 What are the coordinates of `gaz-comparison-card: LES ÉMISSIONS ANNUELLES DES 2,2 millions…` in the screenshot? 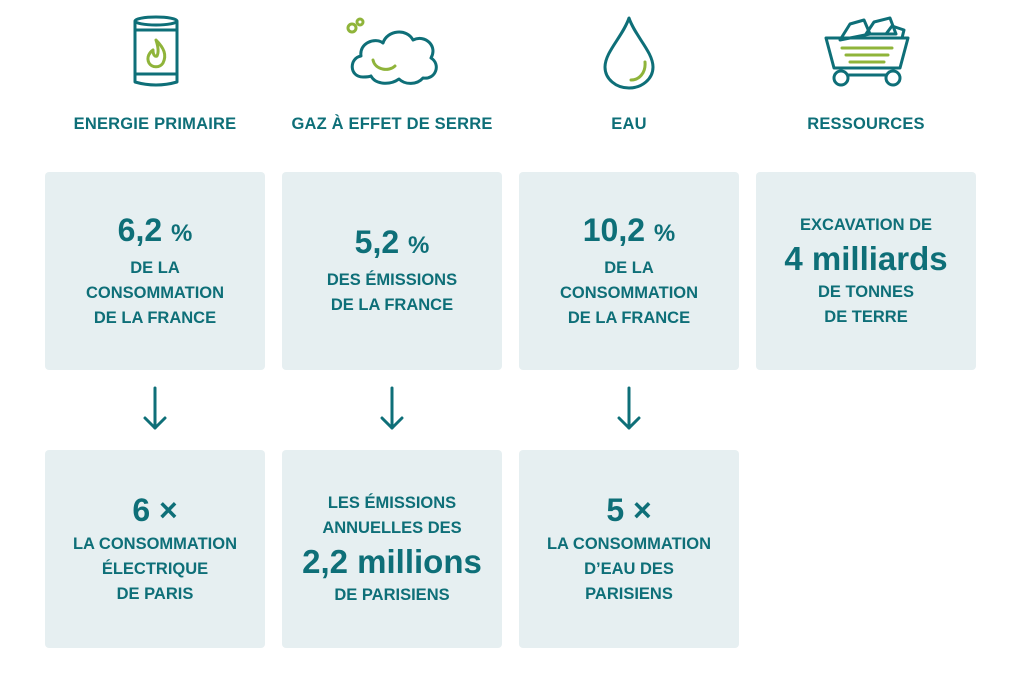 It's located at (392, 549).